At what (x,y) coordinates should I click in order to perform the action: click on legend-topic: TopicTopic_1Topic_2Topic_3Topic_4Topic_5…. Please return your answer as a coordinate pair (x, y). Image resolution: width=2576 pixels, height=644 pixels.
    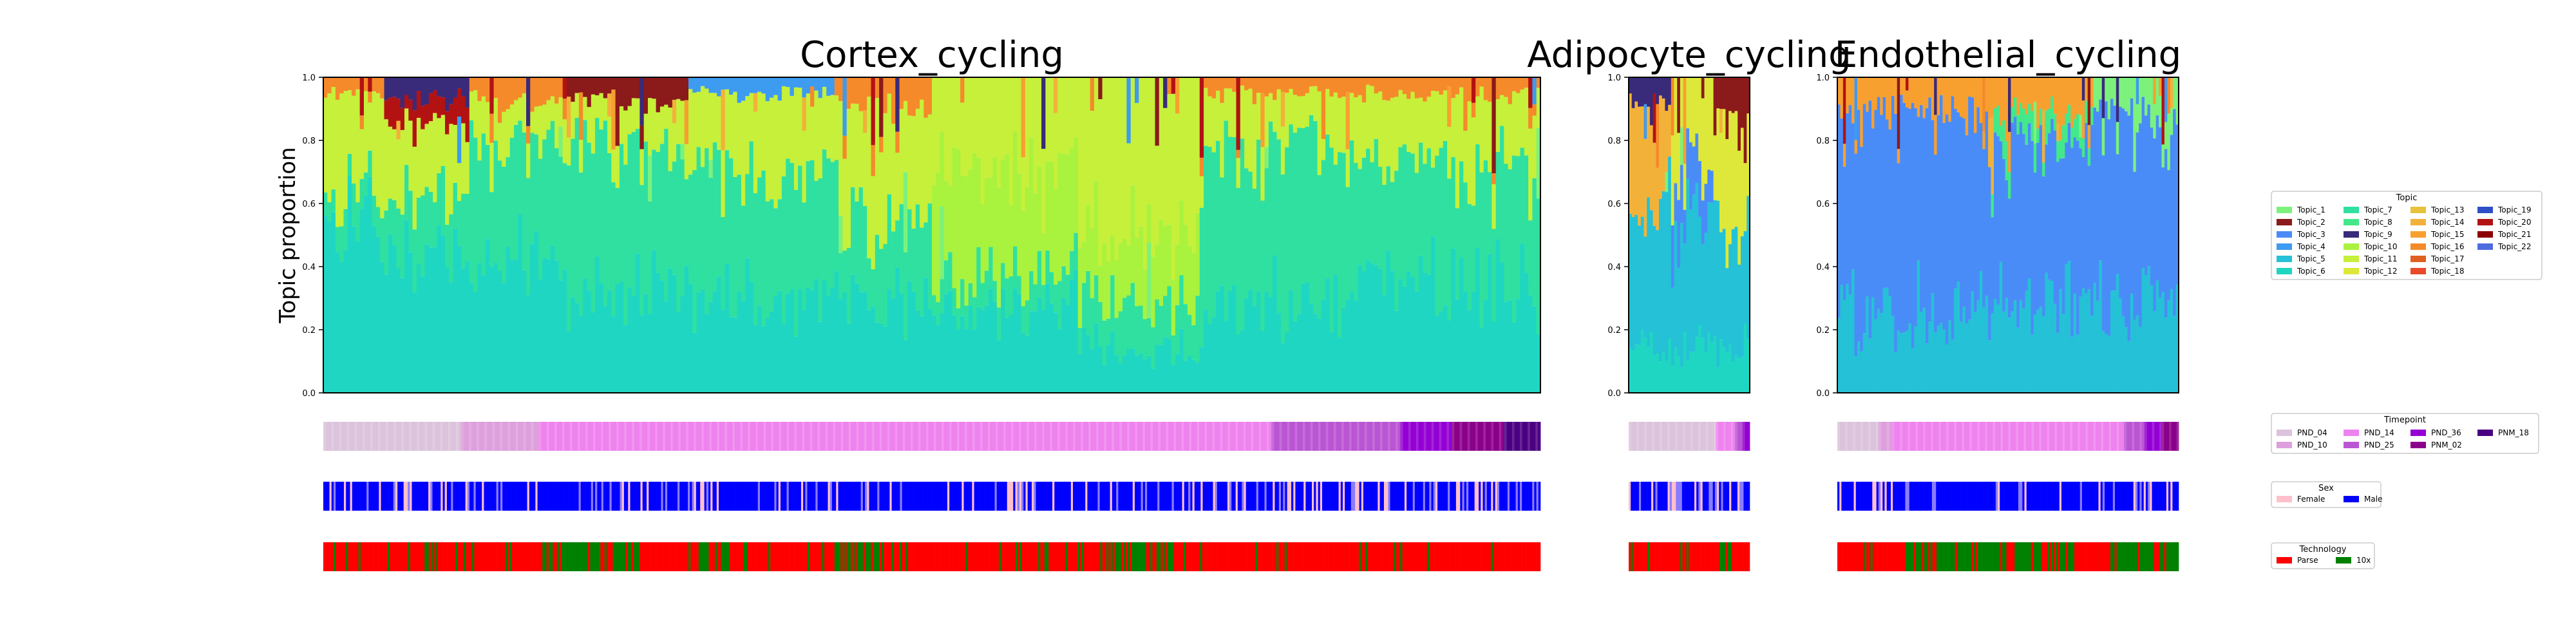
    Looking at the image, I should click on (2407, 235).